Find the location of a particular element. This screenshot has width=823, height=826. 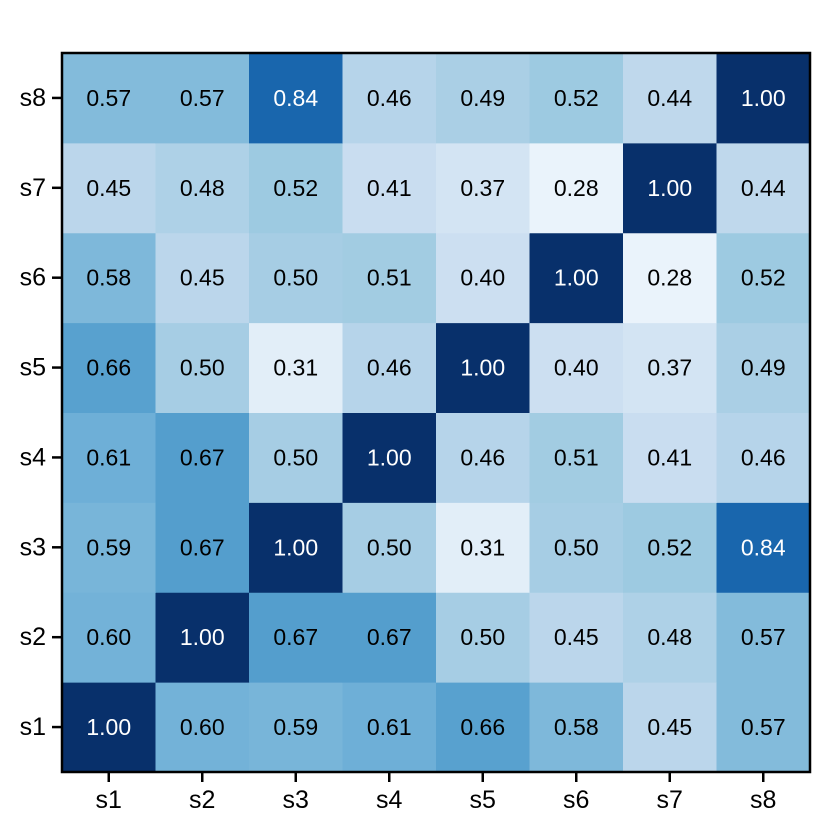

cell-value-label-s8-s2: 0.57 is located at coordinates (202, 98).